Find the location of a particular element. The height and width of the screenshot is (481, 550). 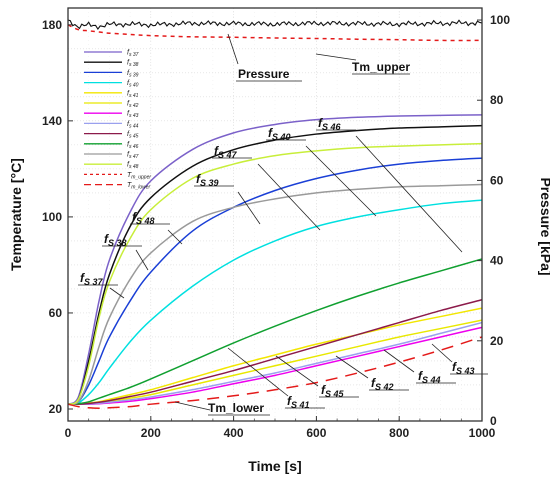

legend-label-sub: s 42 is located at coordinates (134, 106).